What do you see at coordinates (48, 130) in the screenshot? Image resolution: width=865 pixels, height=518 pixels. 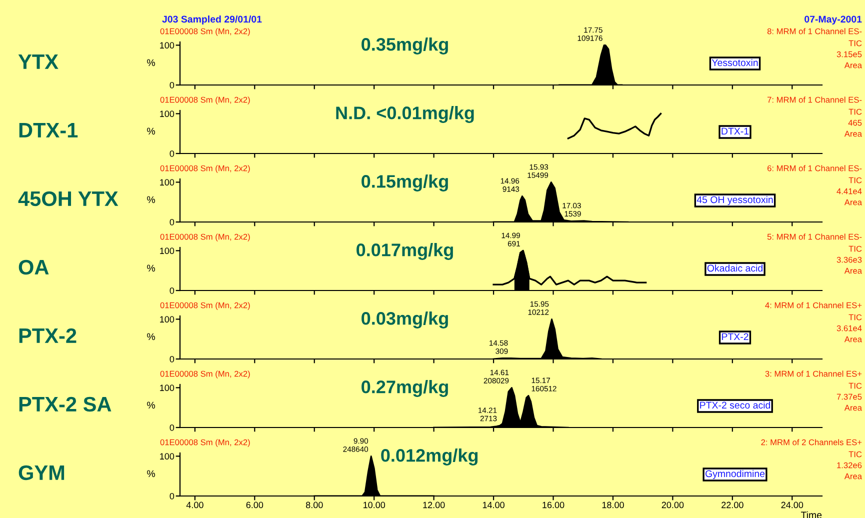 I see `text: DTX-1` at bounding box center [48, 130].